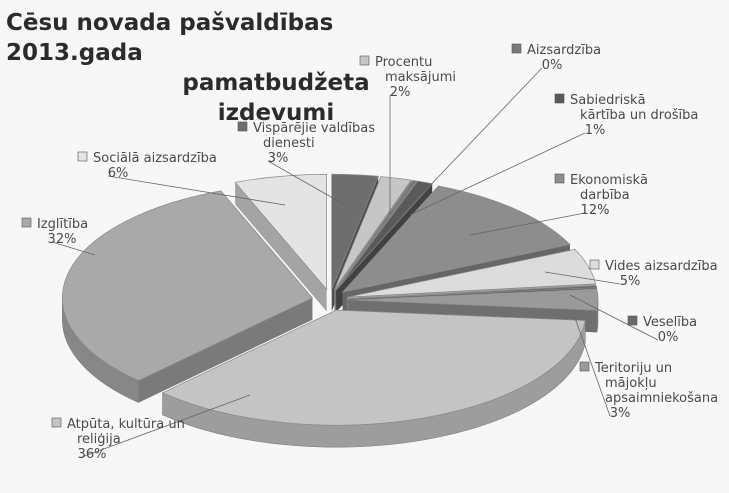 The height and width of the screenshot is (493, 729). What do you see at coordinates (126, 432) in the screenshot?
I see `slice-name: Atpūta, kultūra un reliģija` at bounding box center [126, 432].